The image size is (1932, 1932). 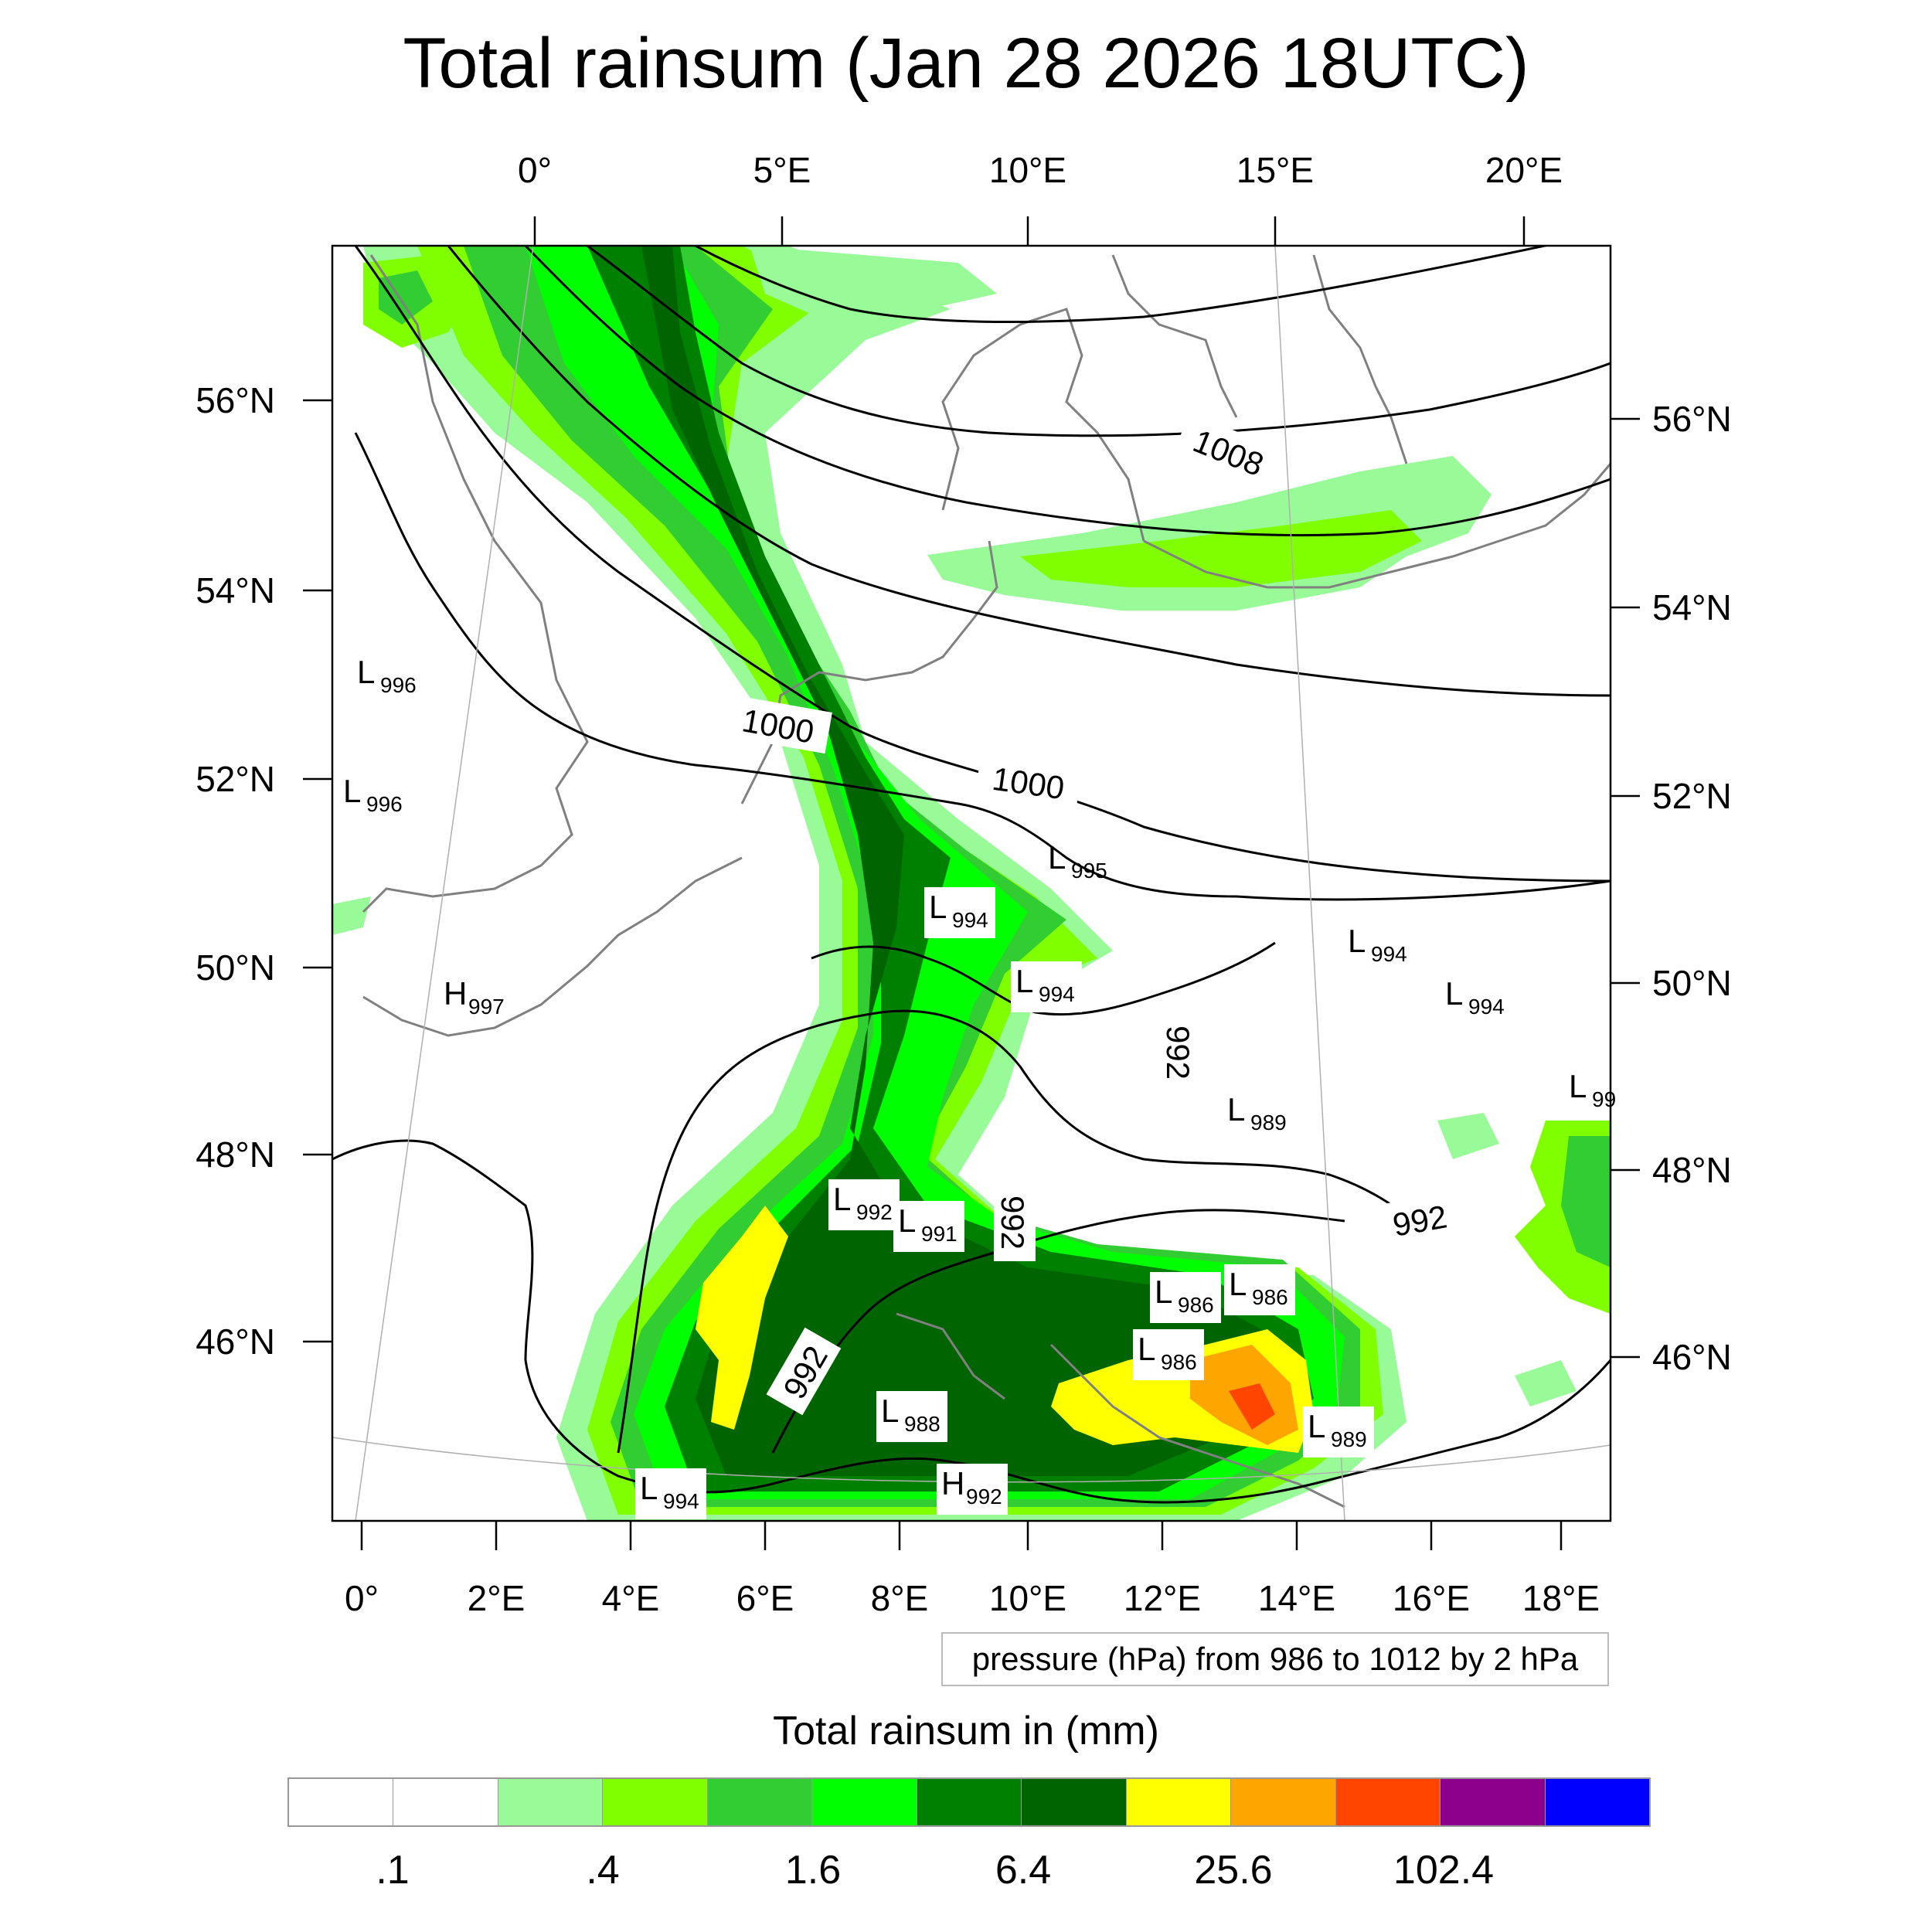 What do you see at coordinates (1692, 888) in the screenshot?
I see `right-axis-labels: 56°N 54°N 52°N 50°N 48°N 46°N` at bounding box center [1692, 888].